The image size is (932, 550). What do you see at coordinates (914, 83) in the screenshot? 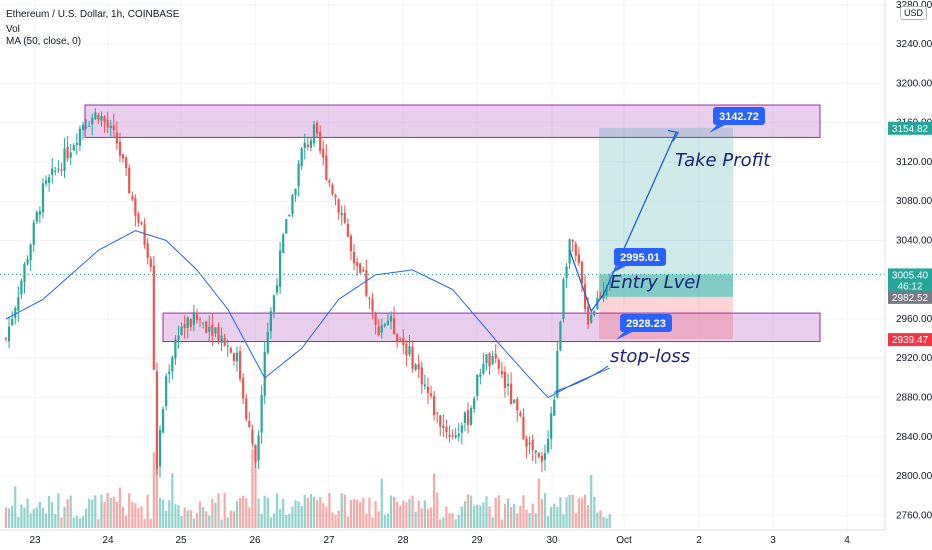
I see `y-tick-label: 3200.00` at bounding box center [914, 83].